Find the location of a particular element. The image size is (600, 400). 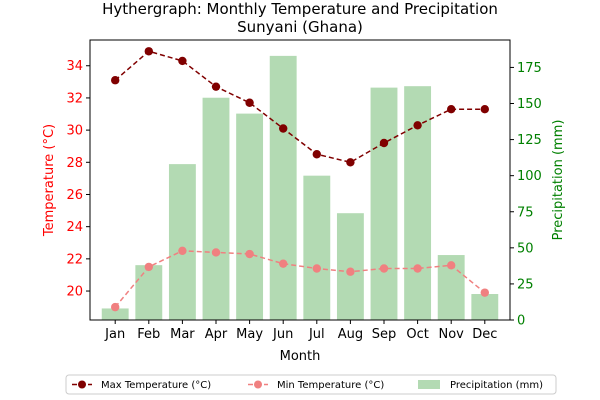

y-right-tick-label: 150 is located at coordinates (529, 104).